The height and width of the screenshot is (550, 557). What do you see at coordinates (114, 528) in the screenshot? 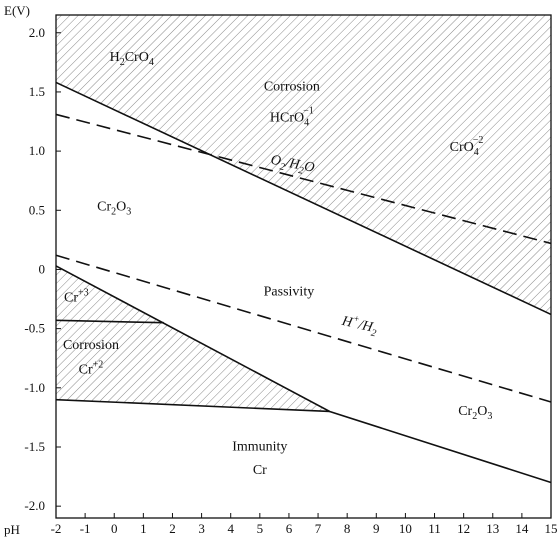
I see `x-tick-label: 0` at bounding box center [114, 528].